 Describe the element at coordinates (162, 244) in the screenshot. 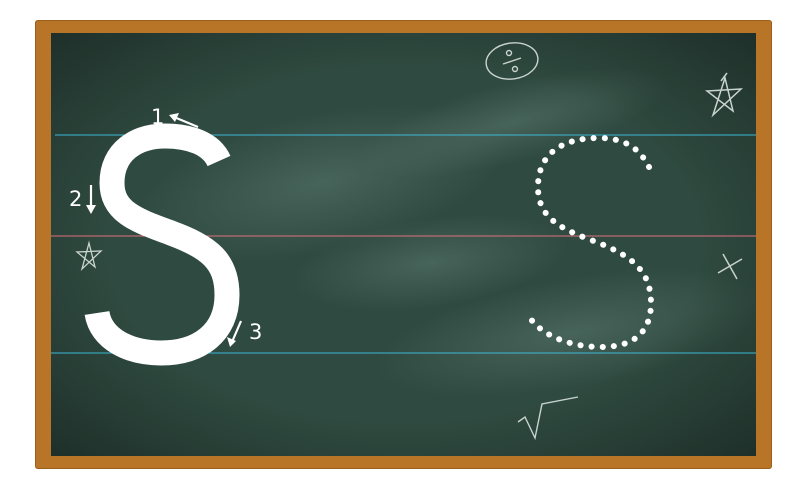

I see `letter-s-solid` at that location.